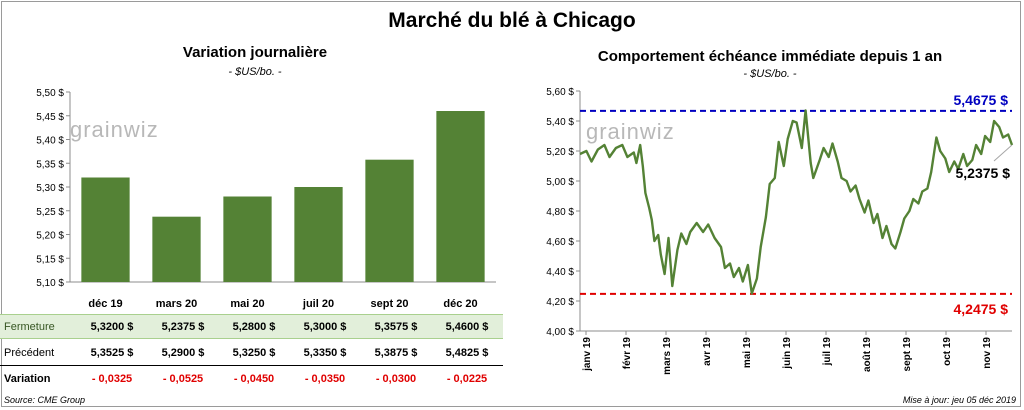 This screenshot has height=410, width=1024. What do you see at coordinates (50, 188) in the screenshot?
I see `bar-y-tick-label: 5,30 $` at bounding box center [50, 188].